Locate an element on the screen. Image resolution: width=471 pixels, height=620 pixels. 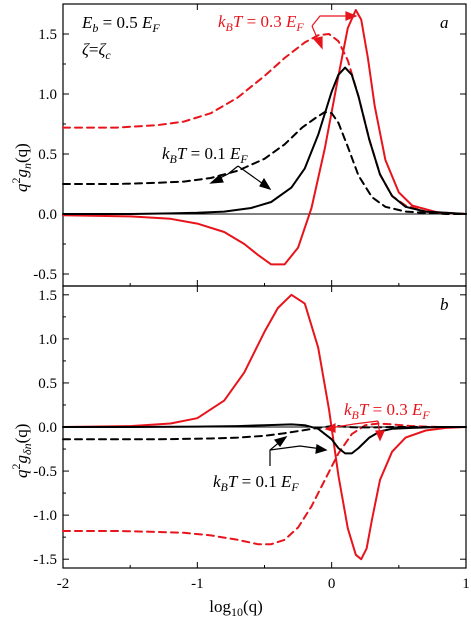
panel-a-annotation-kt03: kBT = 0.3 EF is located at coordinates (261, 23).